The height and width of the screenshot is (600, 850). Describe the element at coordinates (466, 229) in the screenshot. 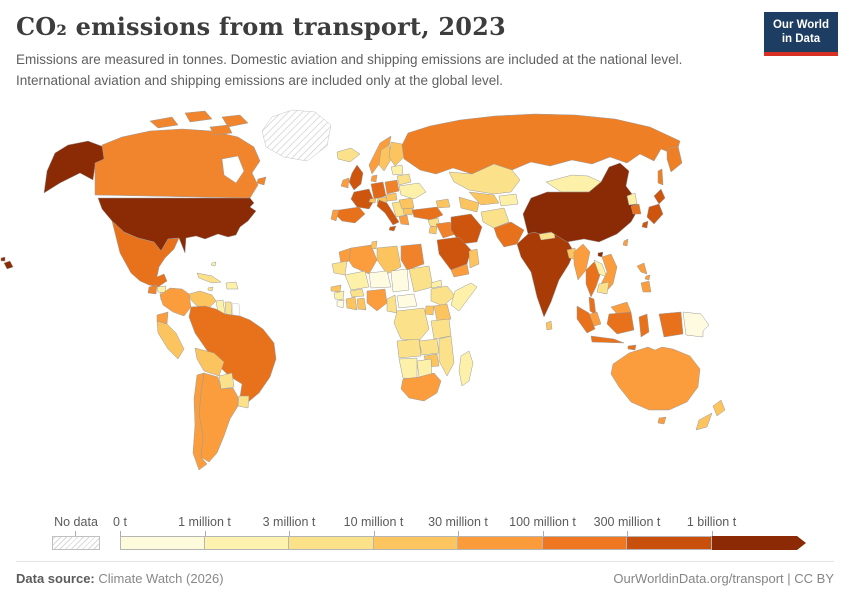

I see `country-iran` at that location.